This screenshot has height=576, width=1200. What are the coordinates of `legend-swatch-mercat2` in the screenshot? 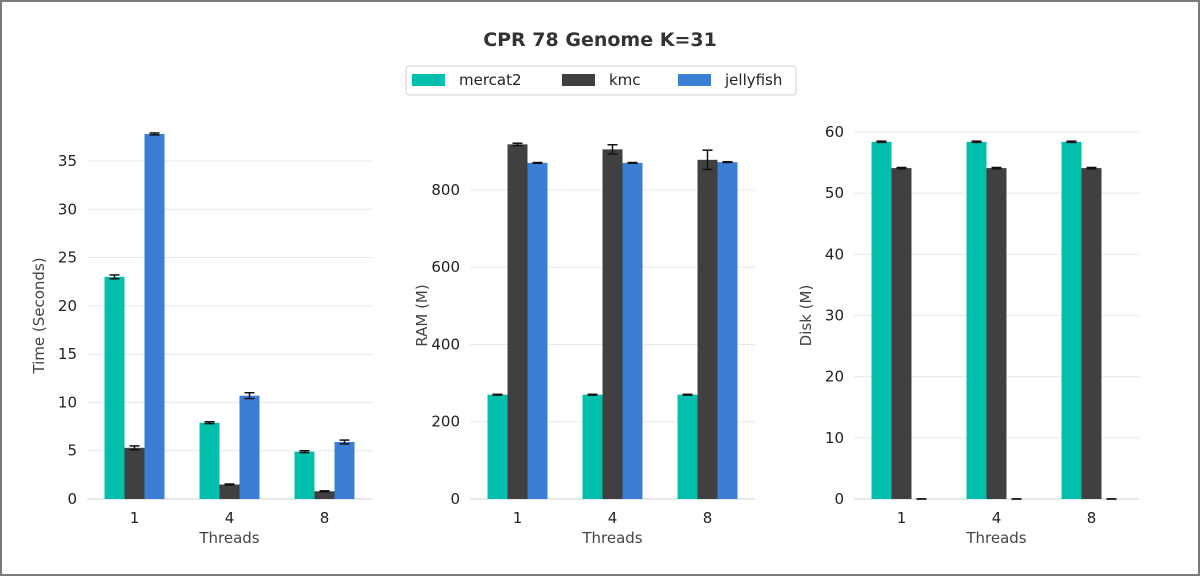 It's located at (428, 80).